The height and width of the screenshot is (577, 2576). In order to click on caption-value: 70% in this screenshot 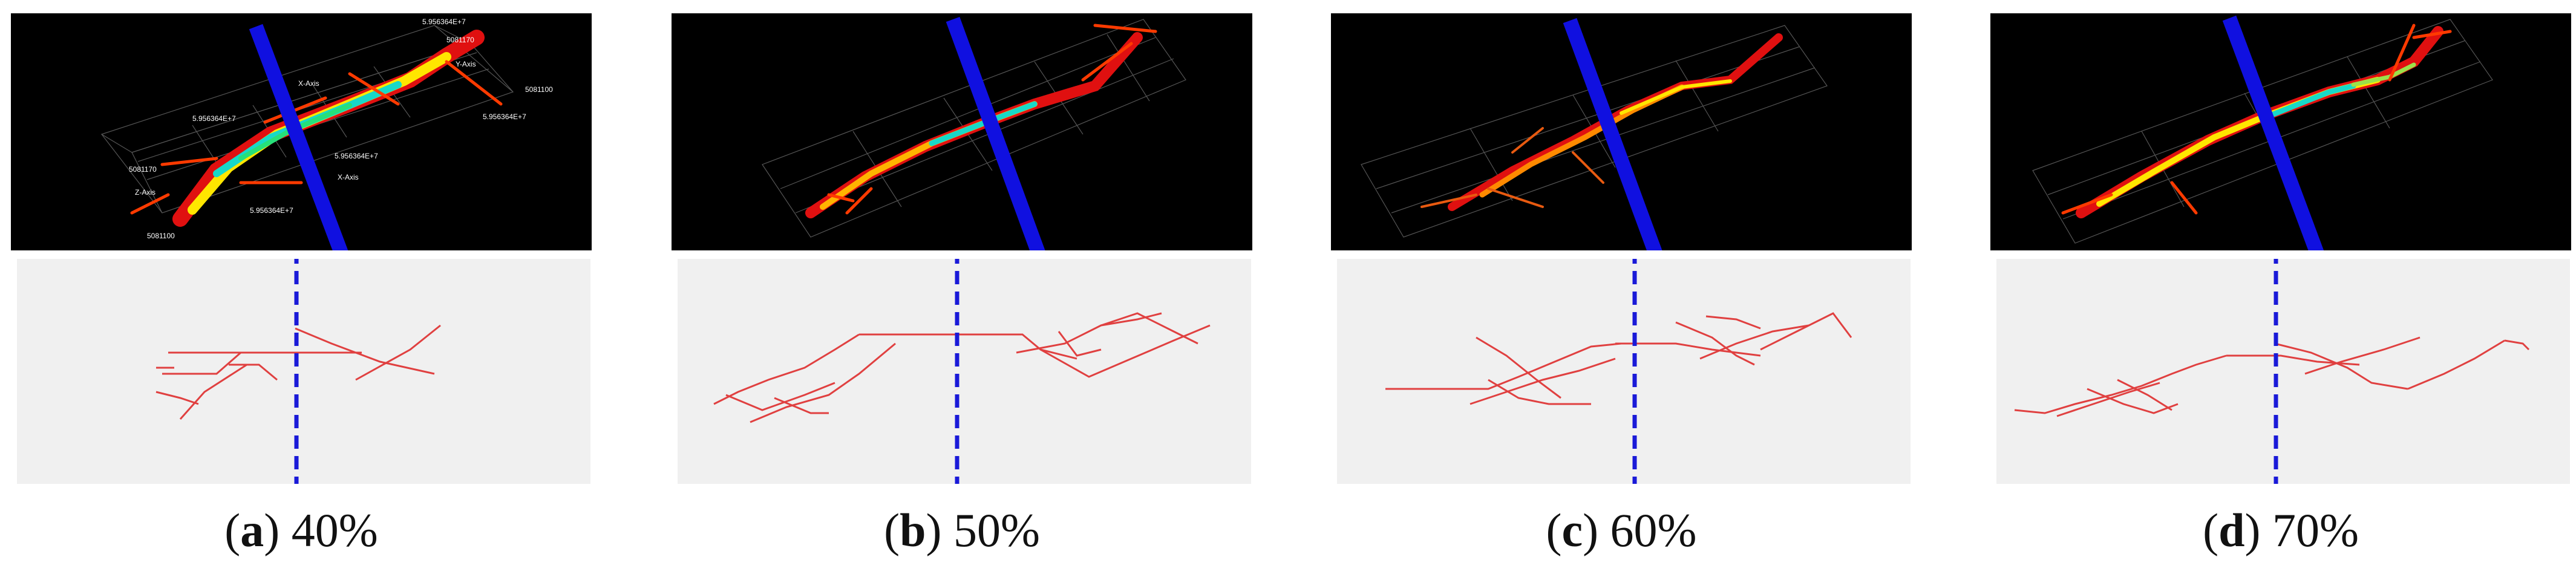, I will do `click(2315, 530)`.